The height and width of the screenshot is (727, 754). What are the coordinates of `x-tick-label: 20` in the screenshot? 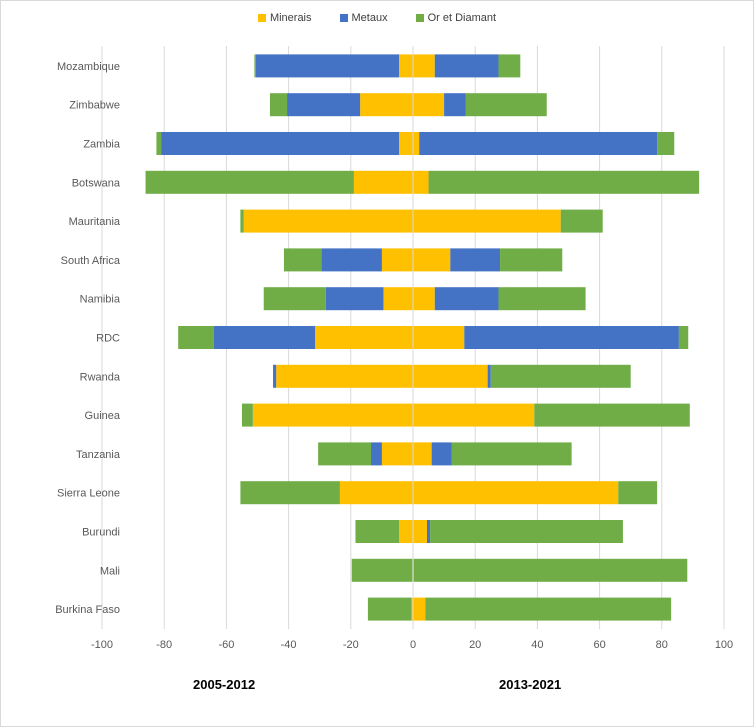 It's located at (475, 645).